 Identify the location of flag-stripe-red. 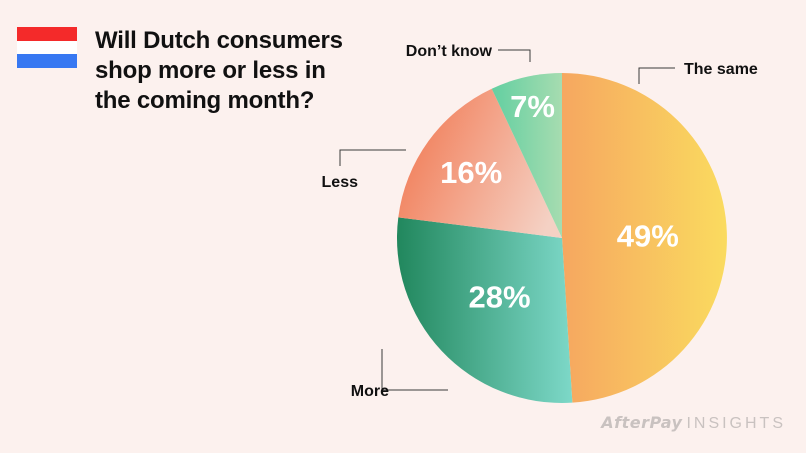
(47, 34).